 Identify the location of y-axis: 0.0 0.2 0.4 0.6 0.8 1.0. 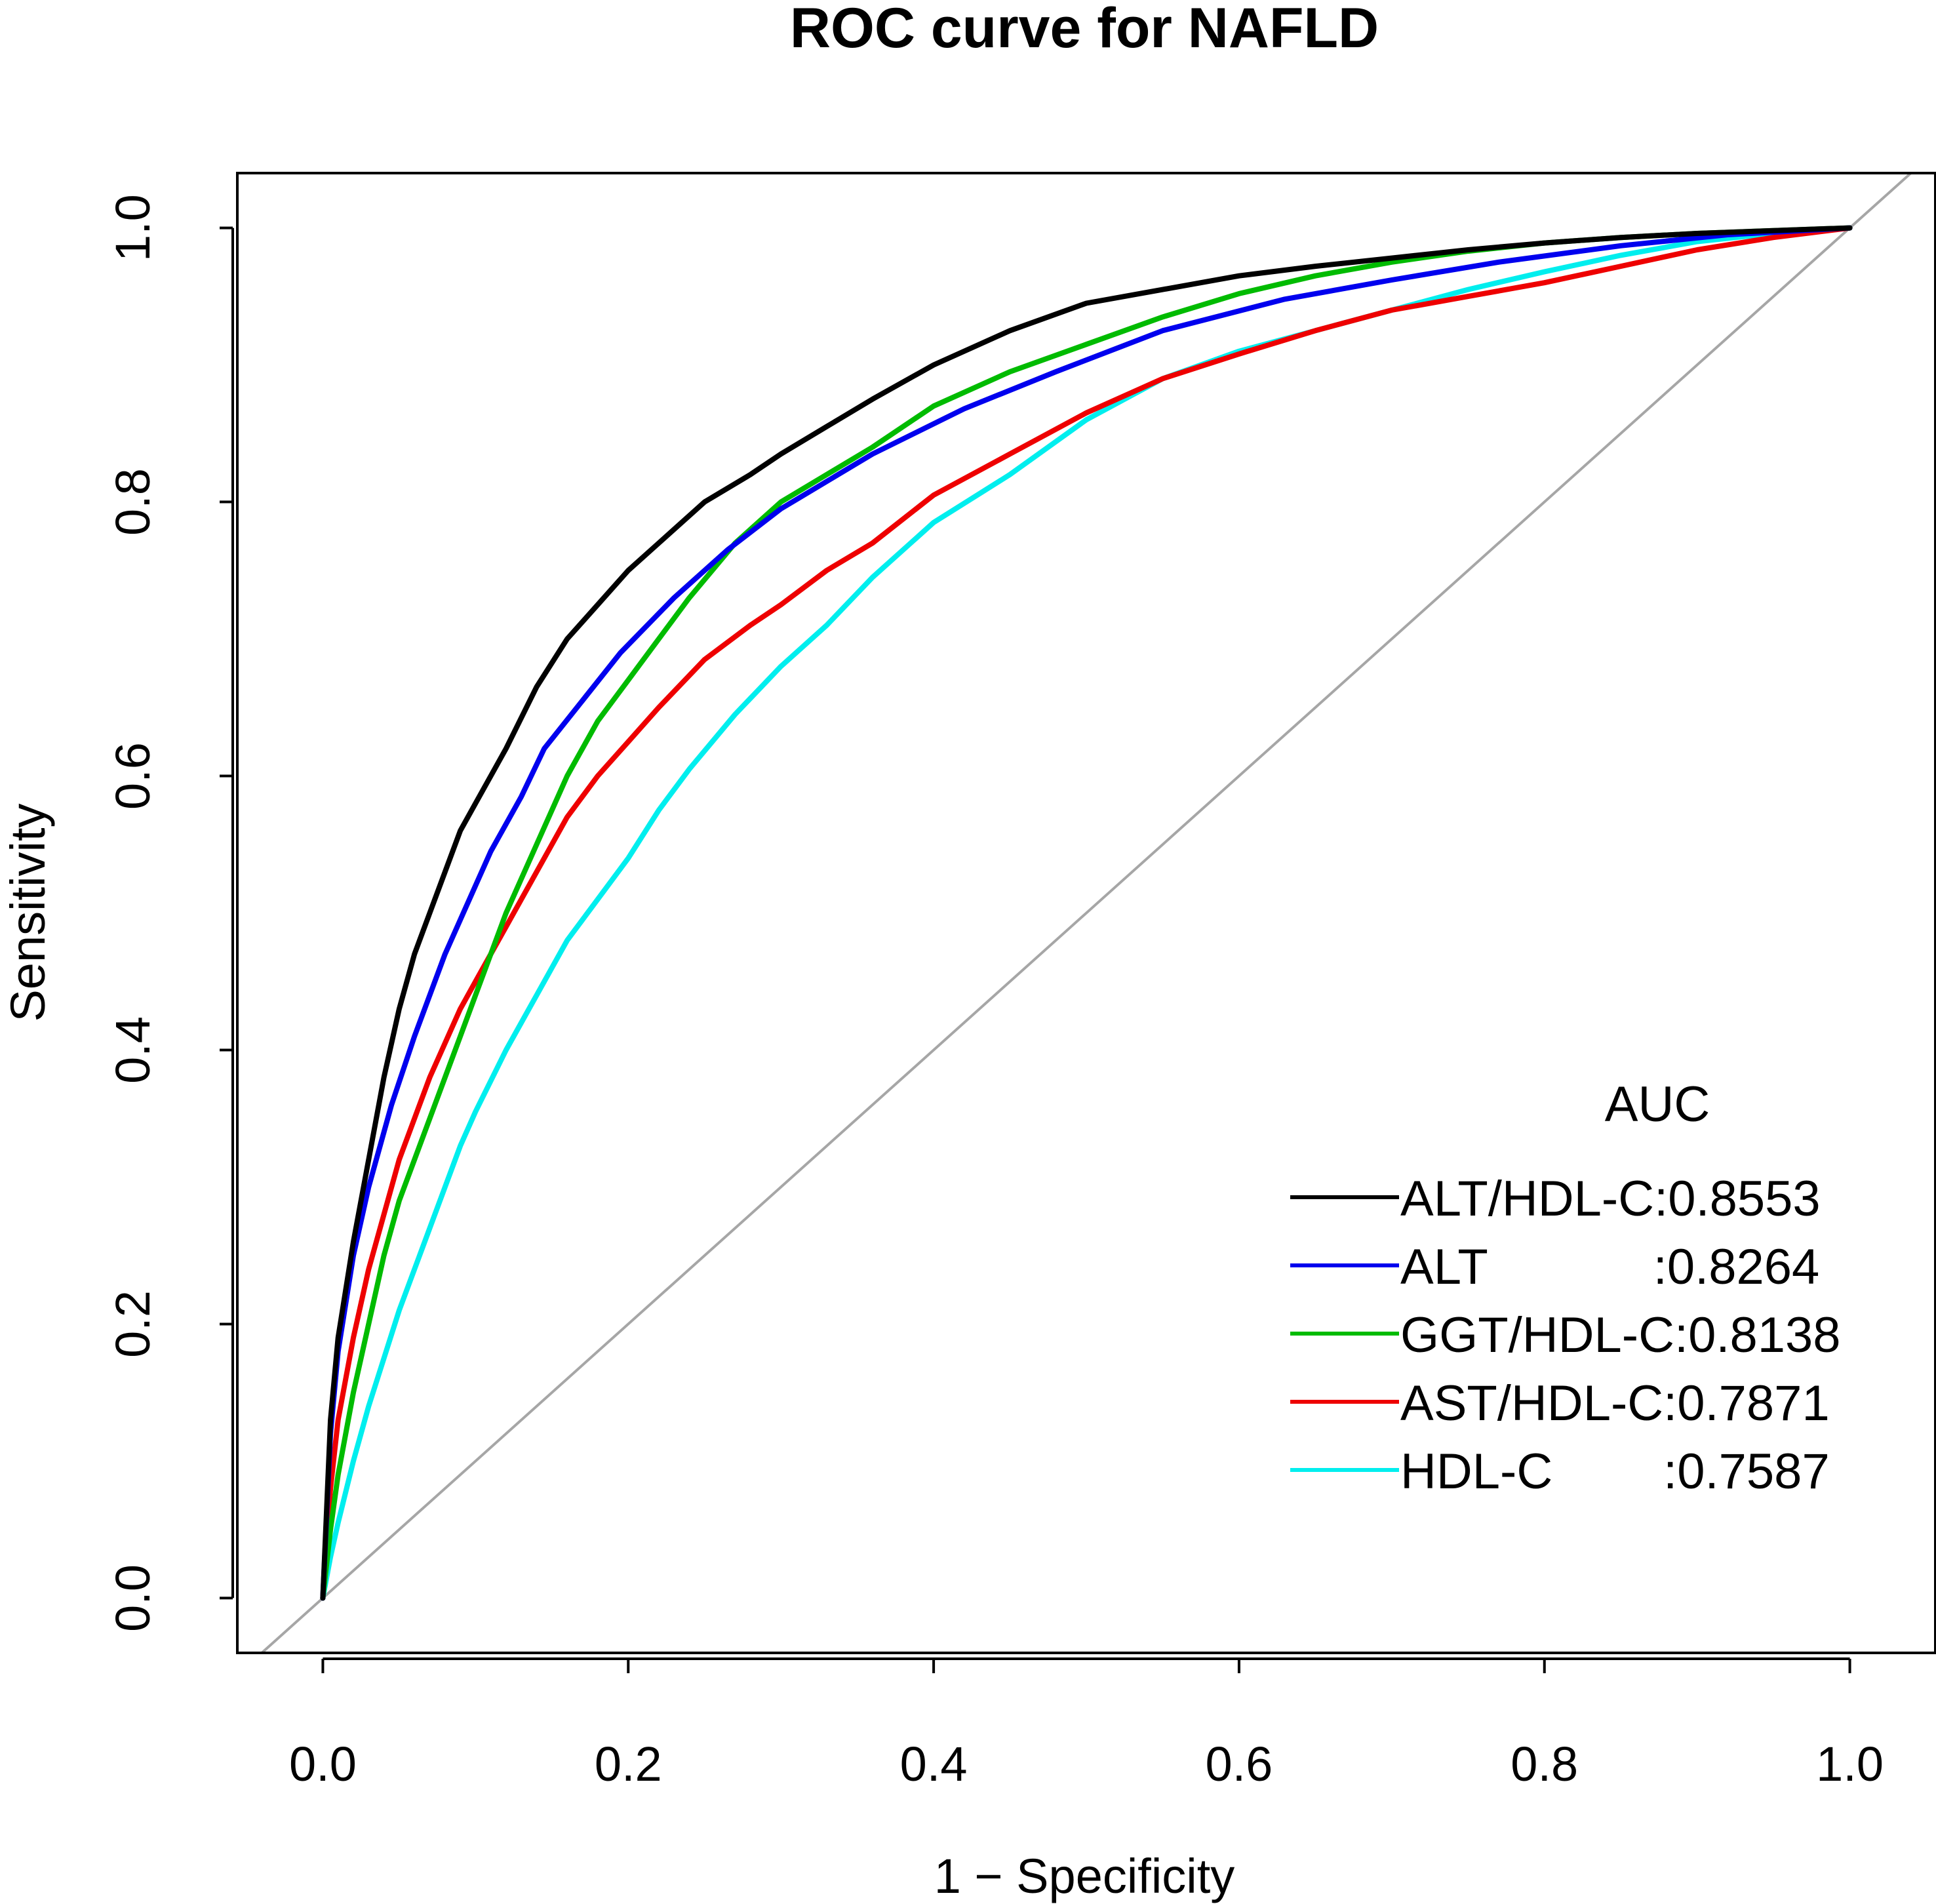
(170, 913).